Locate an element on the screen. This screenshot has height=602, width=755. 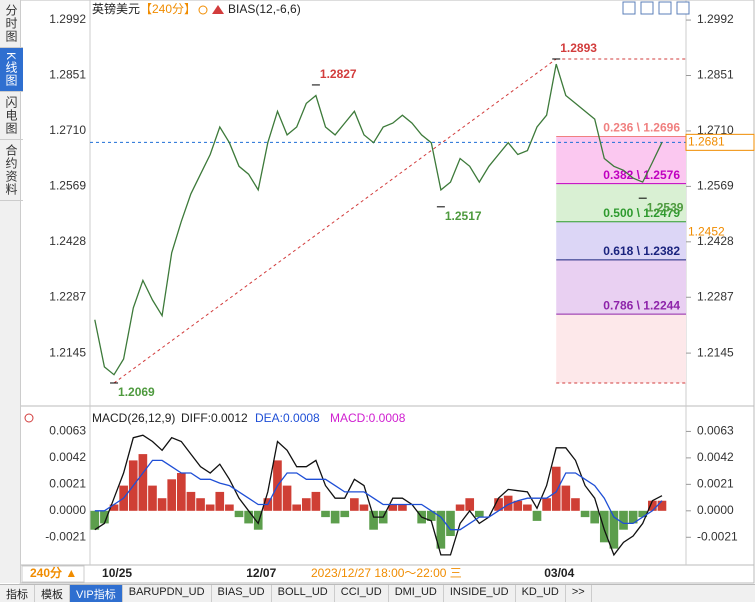
bottom-tab: DMI_UD is located at coordinates (416, 593).